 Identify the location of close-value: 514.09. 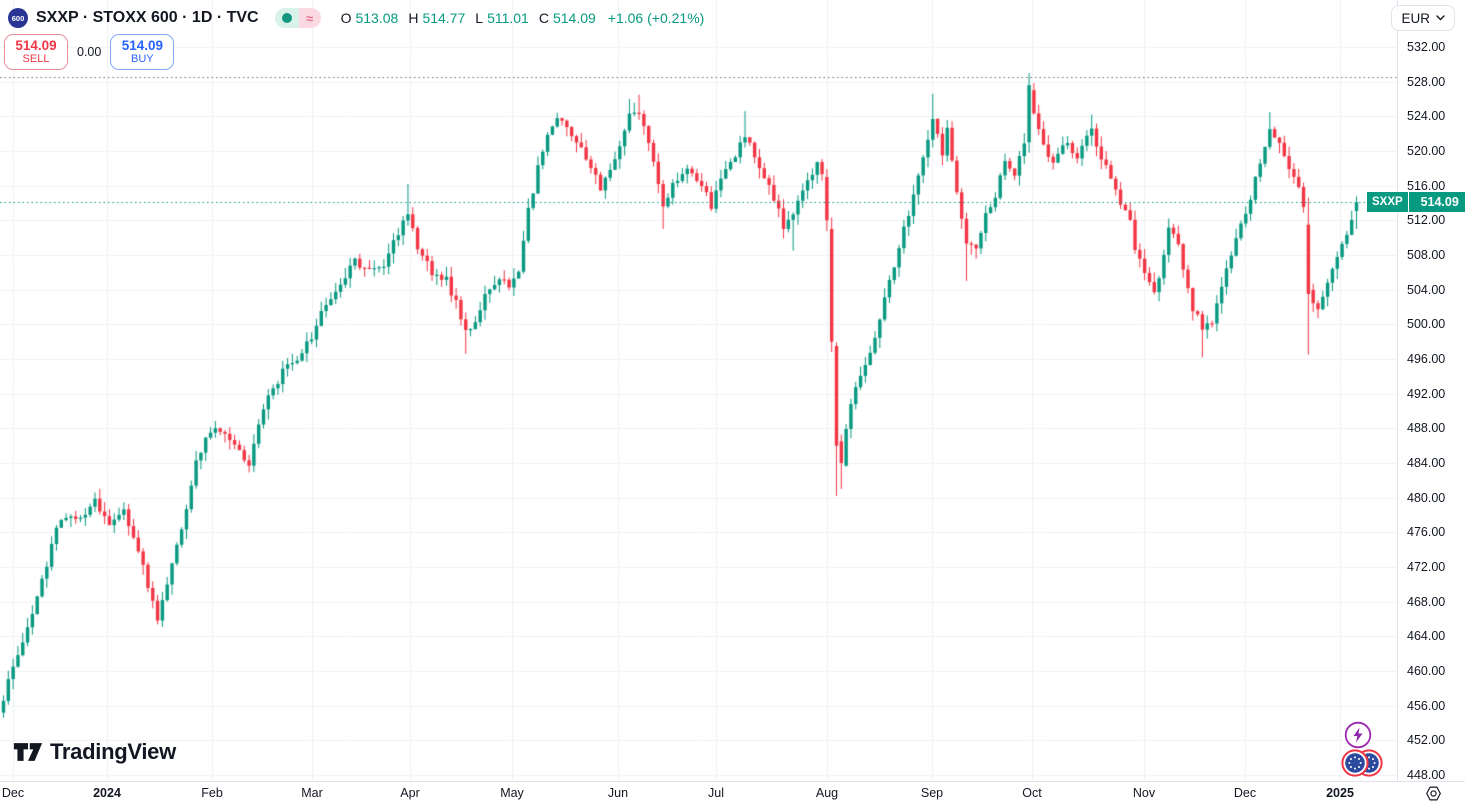
(574, 18).